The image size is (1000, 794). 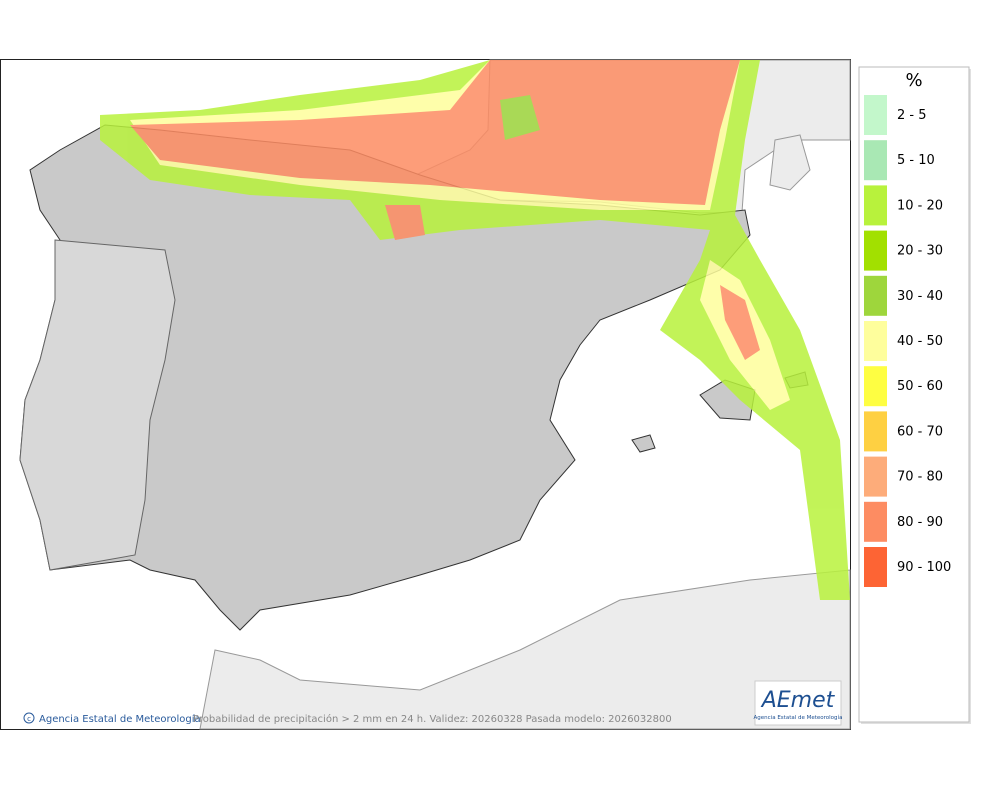 What do you see at coordinates (924, 567) in the screenshot?
I see `legend-label: 90 - 100` at bounding box center [924, 567].